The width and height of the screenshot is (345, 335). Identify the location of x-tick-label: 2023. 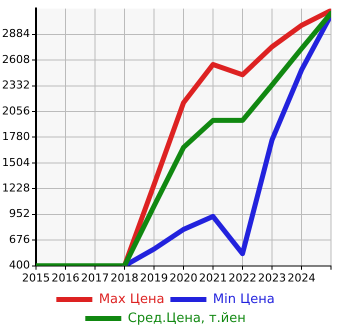
(272, 277).